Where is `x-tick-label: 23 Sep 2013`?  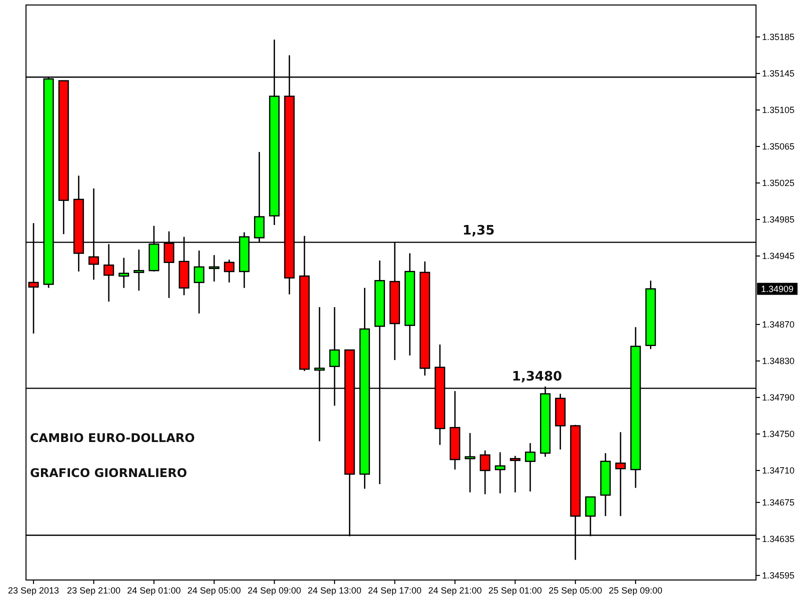 x-tick-label: 23 Sep 2013 is located at coordinates (34, 590).